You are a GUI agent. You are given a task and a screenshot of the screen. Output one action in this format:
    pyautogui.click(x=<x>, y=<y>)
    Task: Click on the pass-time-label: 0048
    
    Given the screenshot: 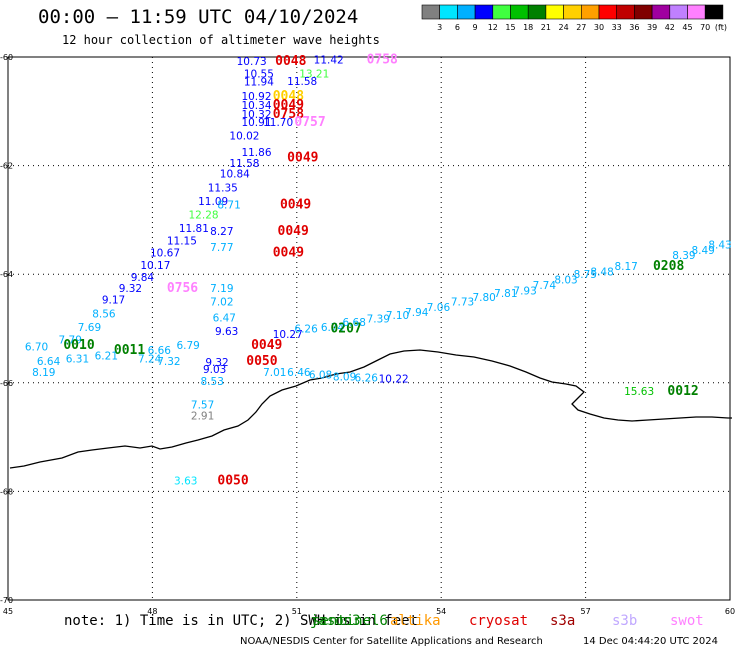 What is the action you would take?
    pyautogui.click(x=288, y=96)
    